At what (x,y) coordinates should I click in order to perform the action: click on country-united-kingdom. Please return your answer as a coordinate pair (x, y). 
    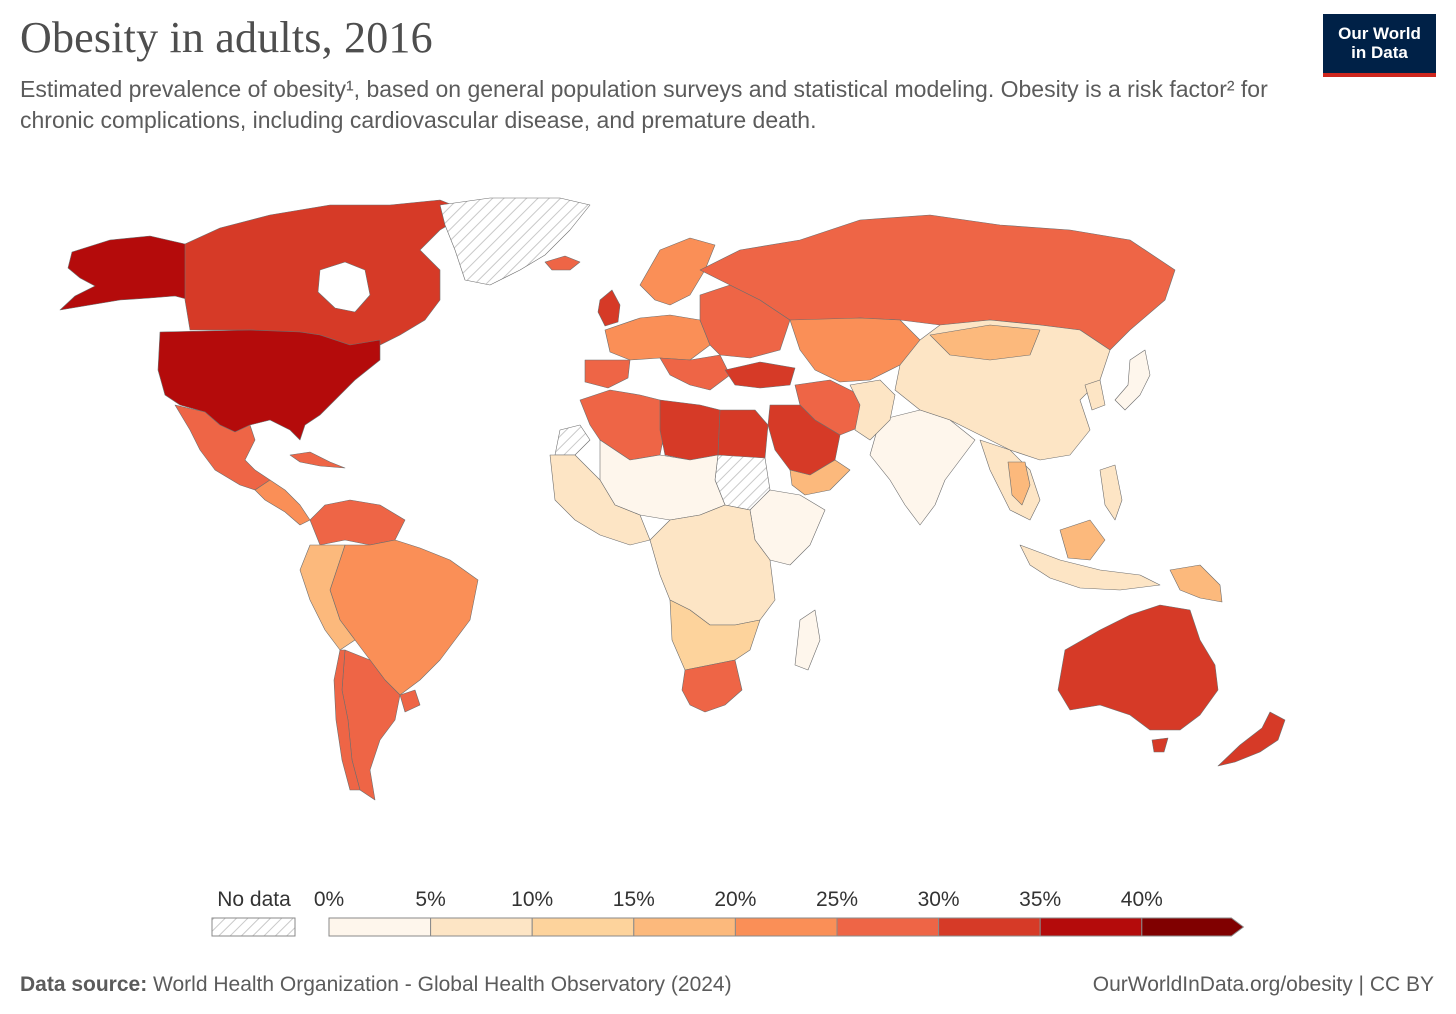
    Looking at the image, I should click on (609, 308).